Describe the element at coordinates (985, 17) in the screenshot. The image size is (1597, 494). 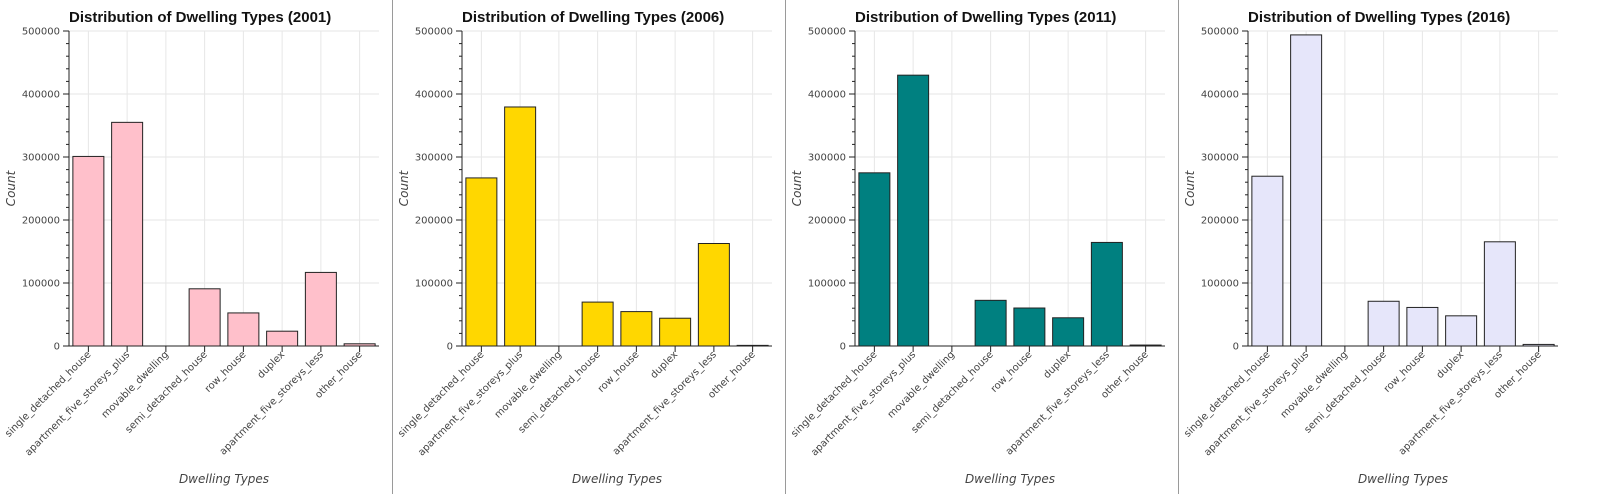
I see `chart-title: Distribution of Dwelling Types (2011)` at that location.